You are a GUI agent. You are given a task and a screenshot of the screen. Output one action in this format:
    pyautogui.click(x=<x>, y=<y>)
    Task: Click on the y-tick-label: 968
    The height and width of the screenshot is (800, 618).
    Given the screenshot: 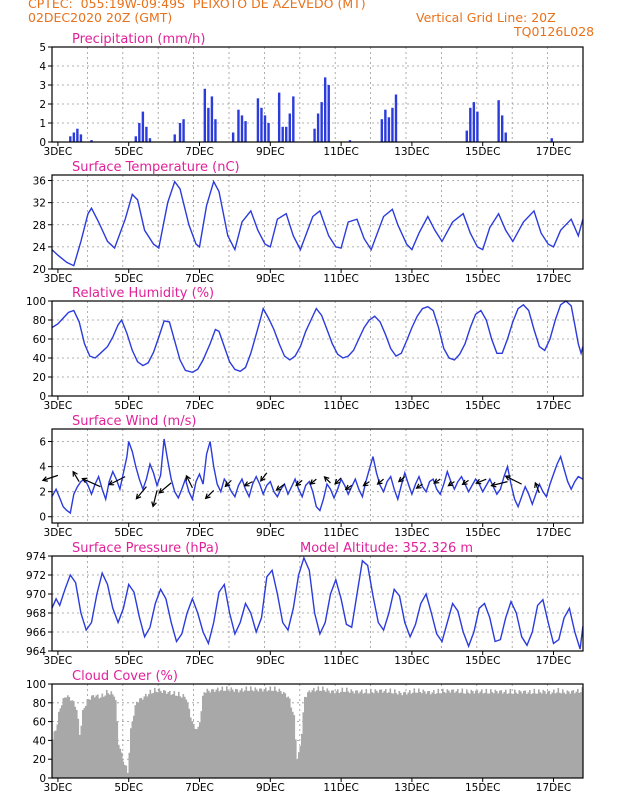 What is the action you would take?
    pyautogui.click(x=36, y=614)
    